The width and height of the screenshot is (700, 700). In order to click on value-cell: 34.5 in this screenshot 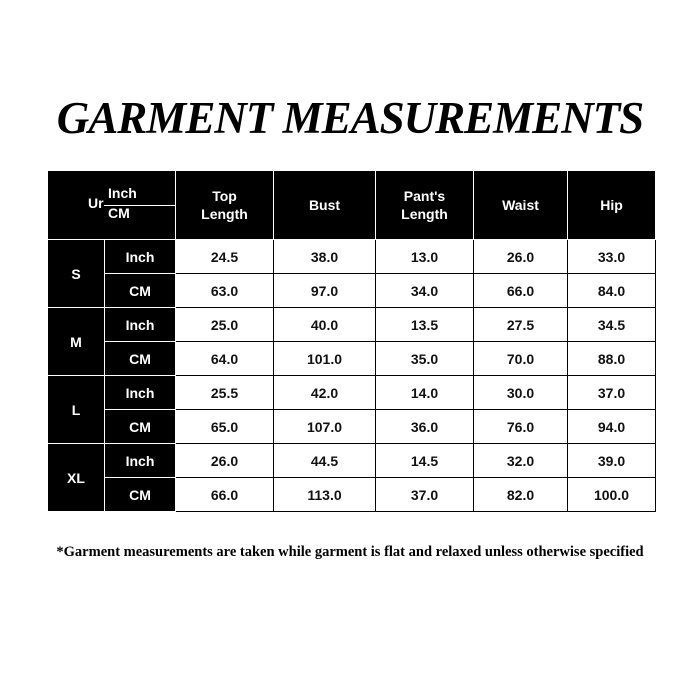, I will do `click(611, 324)`.